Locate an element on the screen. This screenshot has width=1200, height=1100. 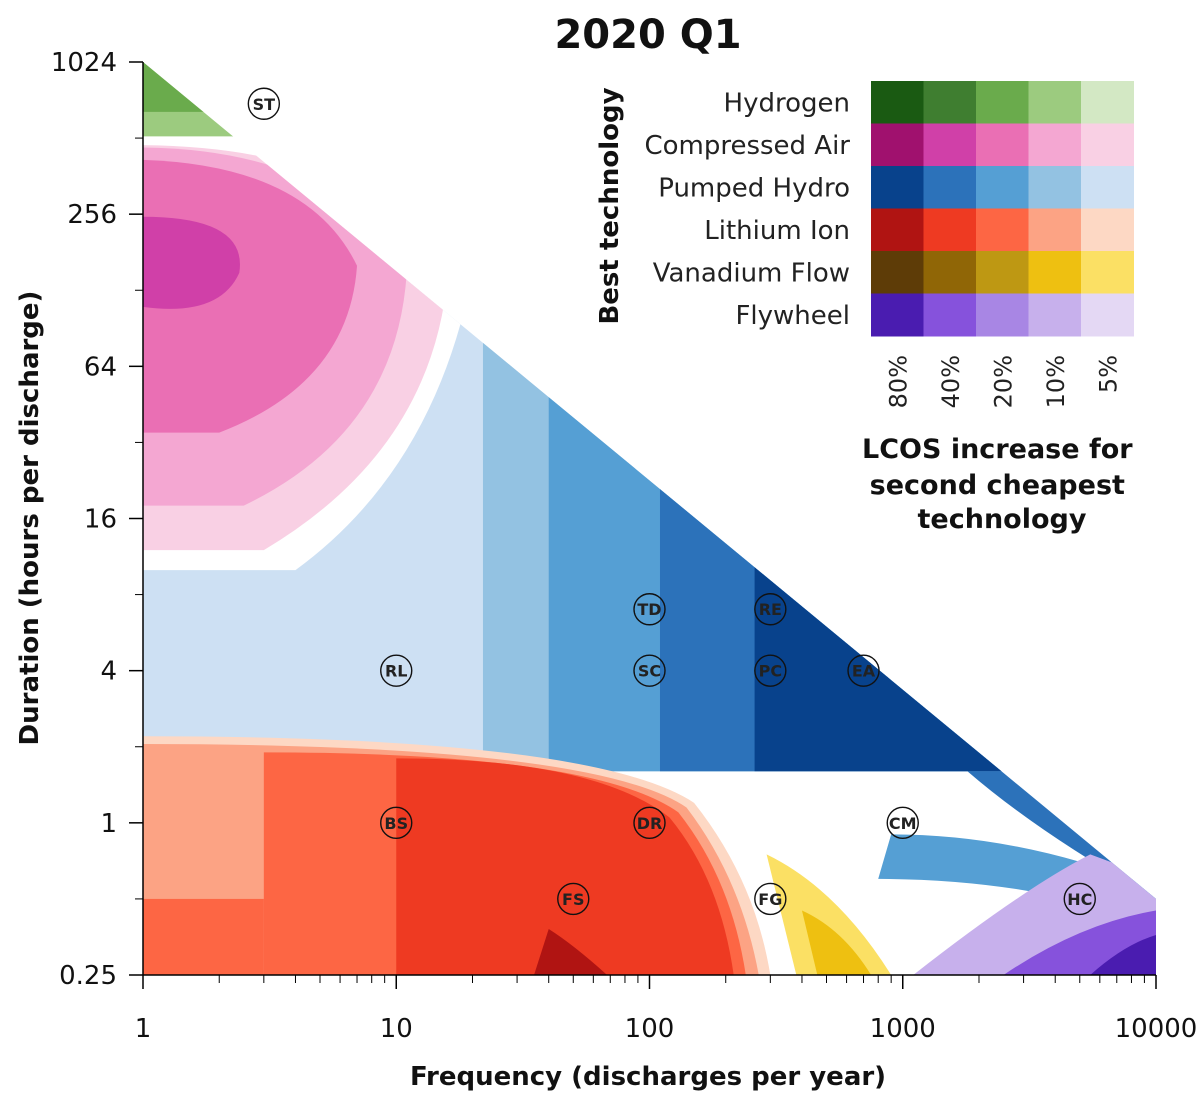
marker-label: CM is located at coordinates (903, 823).